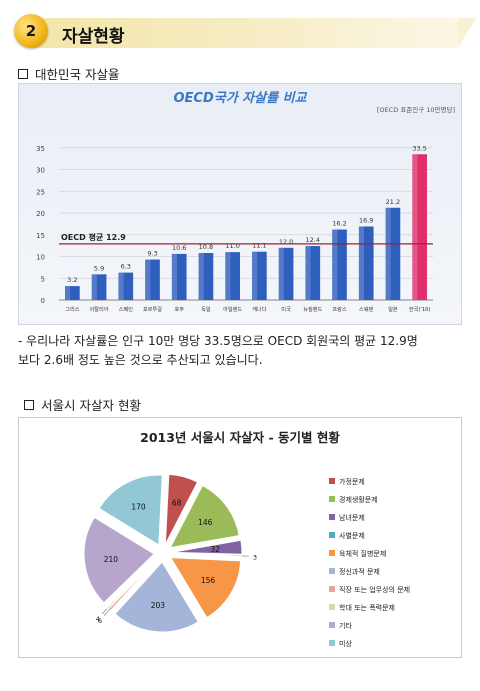  Describe the element at coordinates (232, 309) in the screenshot. I see `category-label: 아일랜드` at that location.